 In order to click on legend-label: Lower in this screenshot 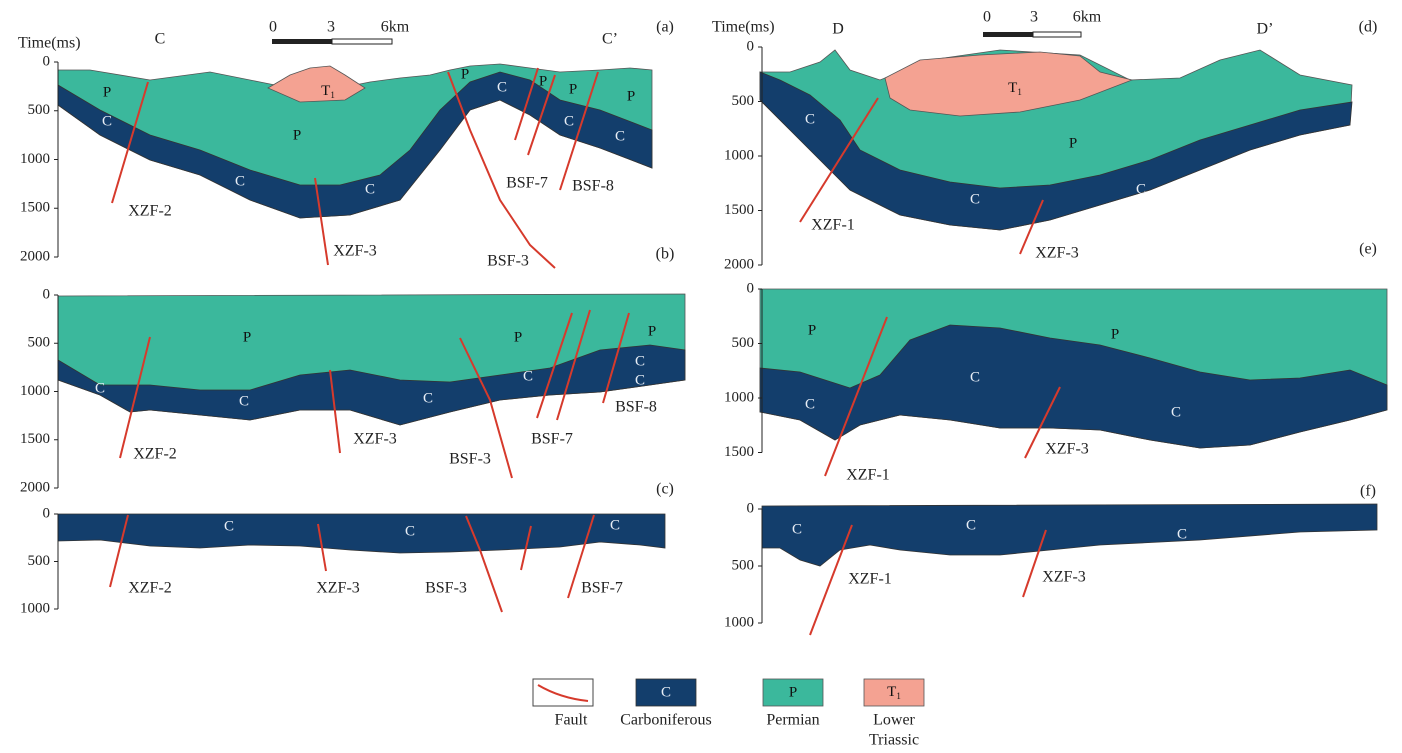, I will do `click(894, 720)`.